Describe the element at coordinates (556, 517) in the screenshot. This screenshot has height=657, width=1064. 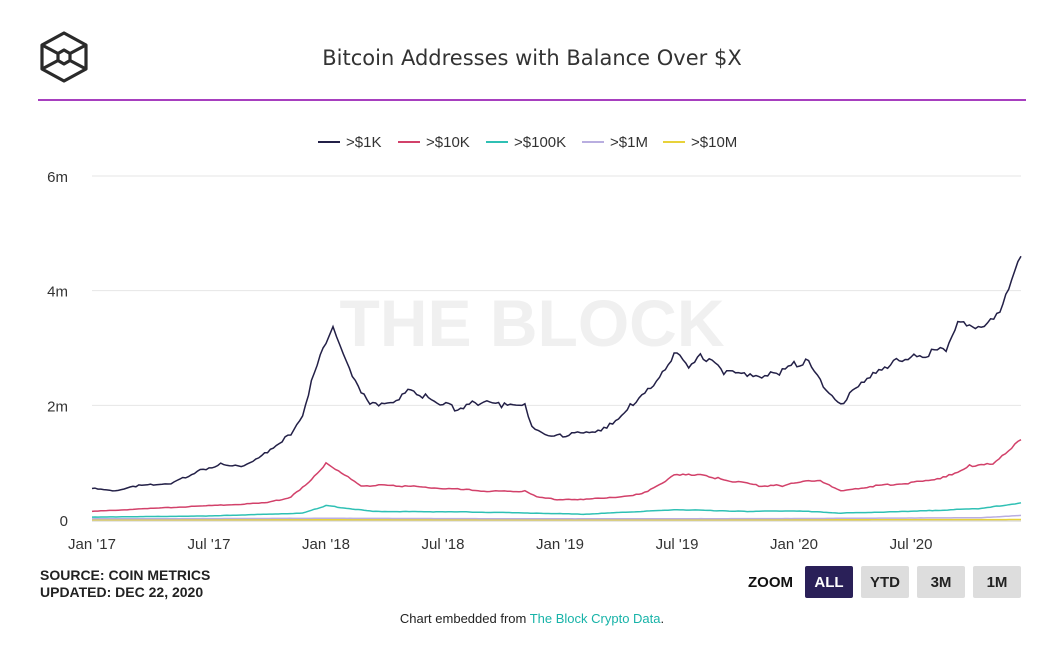
I see `series-line-1m` at that location.